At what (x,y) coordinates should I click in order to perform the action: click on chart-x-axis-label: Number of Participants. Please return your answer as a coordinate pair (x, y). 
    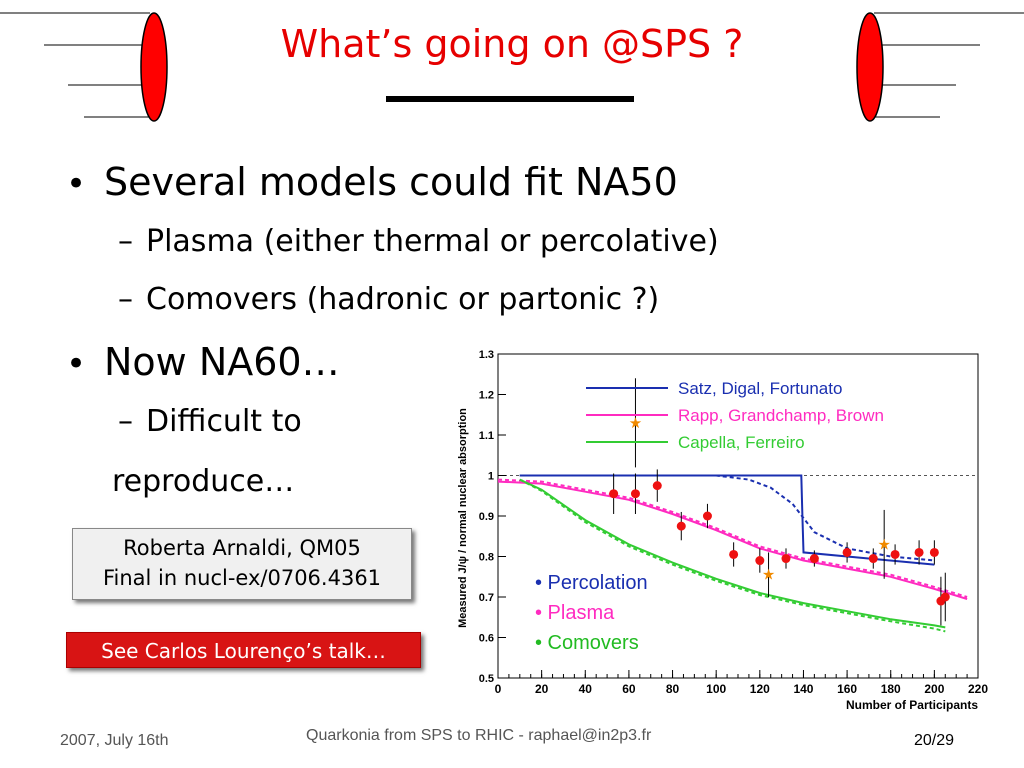
    Looking at the image, I should click on (912, 705).